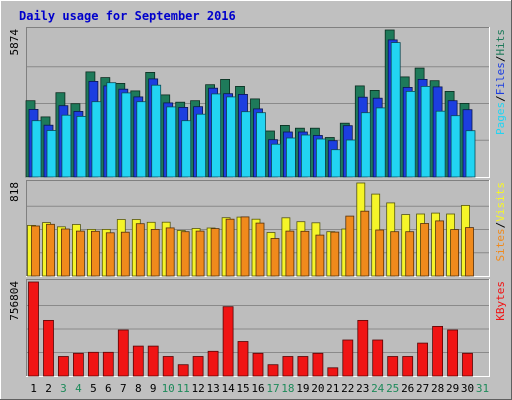 The width and height of the screenshot is (512, 400). Describe the element at coordinates (33, 388) in the screenshot. I see `day-label-1: 1` at that location.